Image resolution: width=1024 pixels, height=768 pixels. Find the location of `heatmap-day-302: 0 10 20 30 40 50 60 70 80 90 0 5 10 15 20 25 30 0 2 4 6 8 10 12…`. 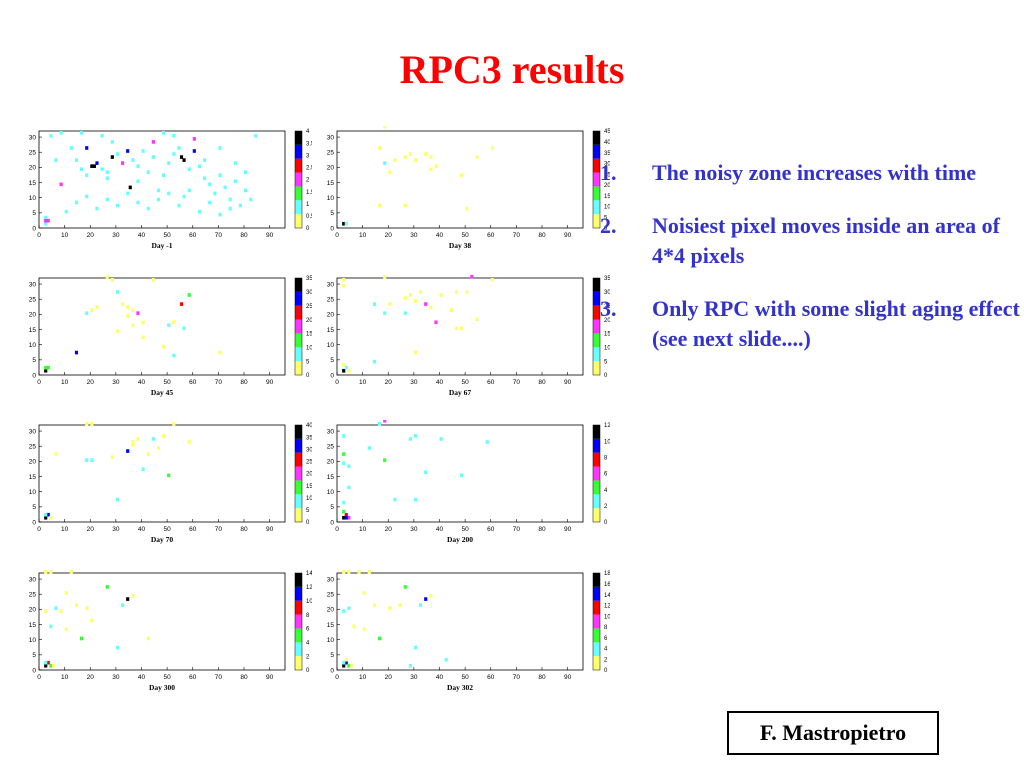

heatmap-day-302: 0 10 20 30 40 50 60 70 80 90 0 5 10 15 20 25 30 0 2 4 6 8 10 12… is located at coordinates (468, 630).